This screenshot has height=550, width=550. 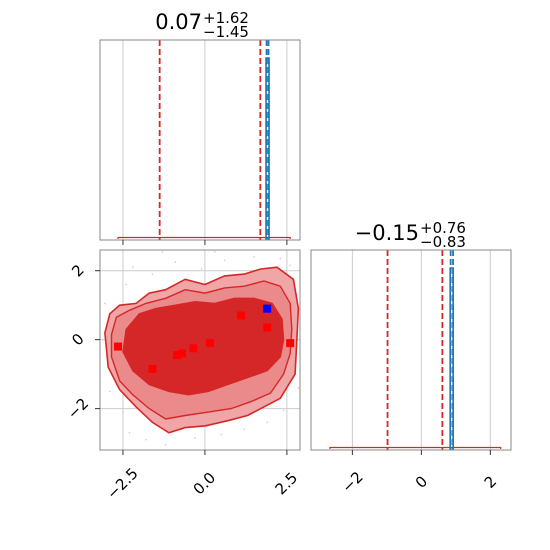 What do you see at coordinates (226, 18) in the screenshot?
I see `marginal-x-title-upper: +1.62` at bounding box center [226, 18].